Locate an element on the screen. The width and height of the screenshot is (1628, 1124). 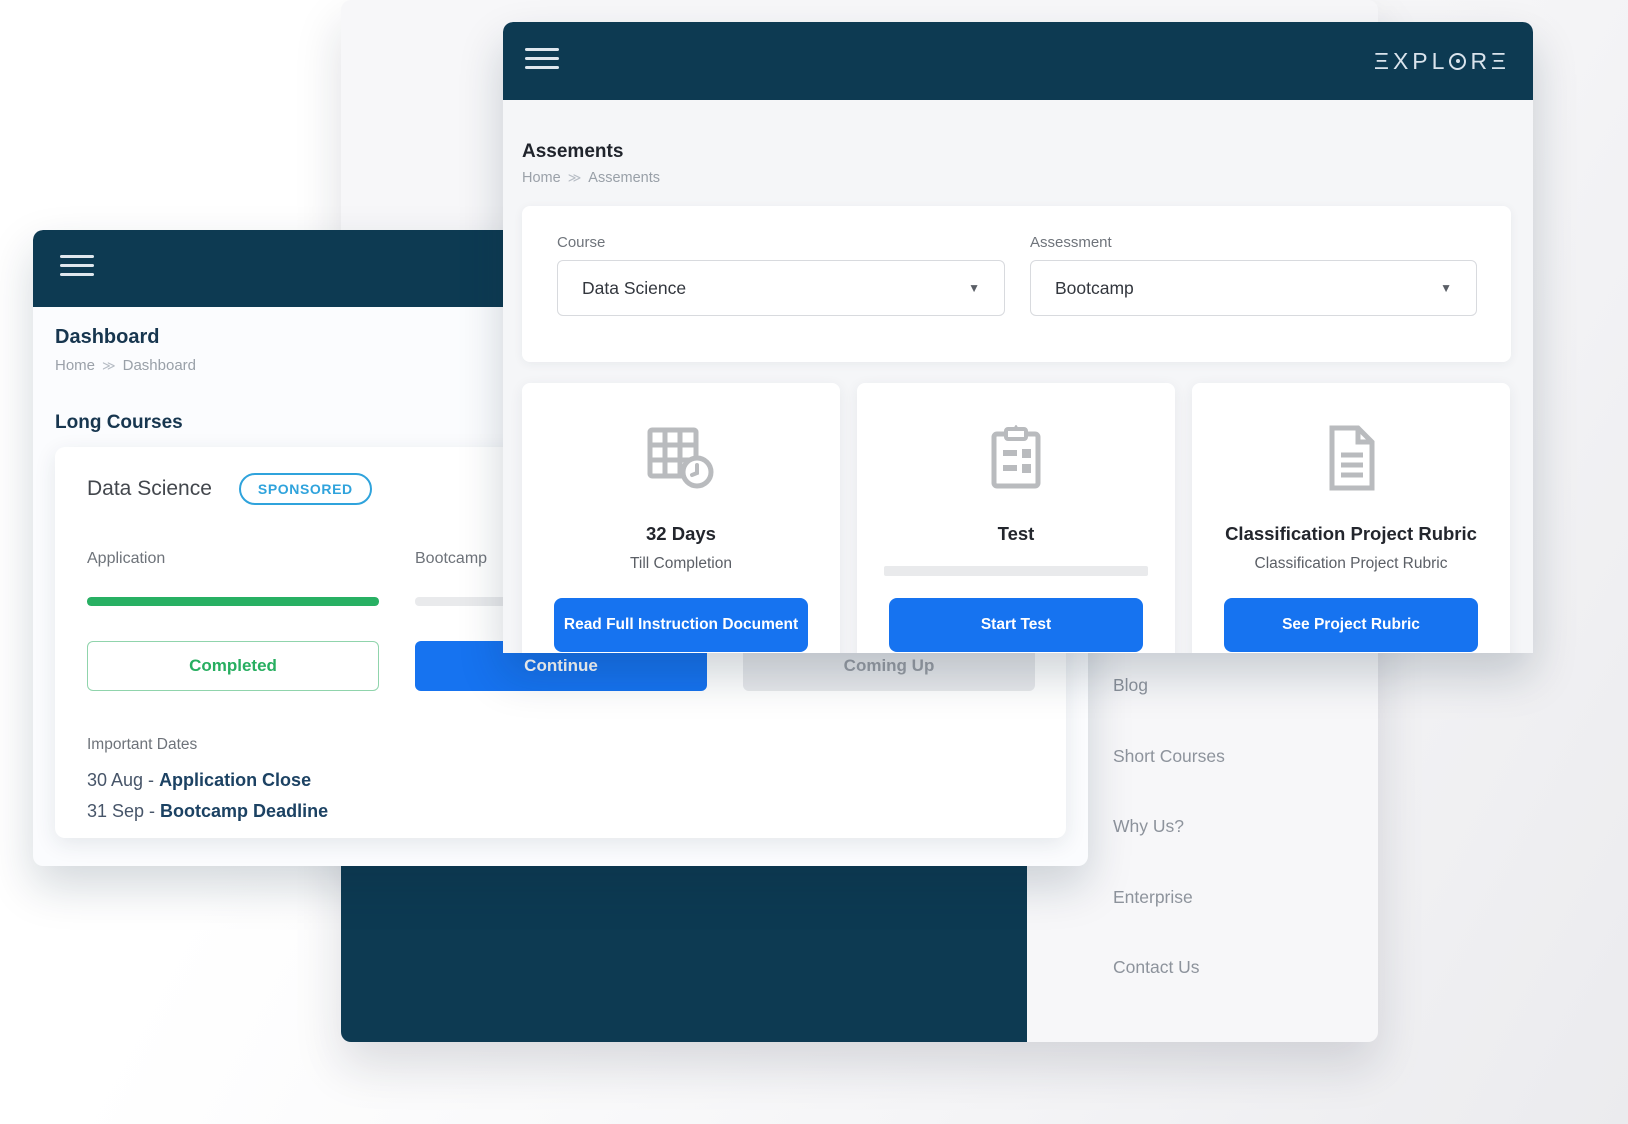
stage-application: Application Completed is located at coordinates (233, 620).